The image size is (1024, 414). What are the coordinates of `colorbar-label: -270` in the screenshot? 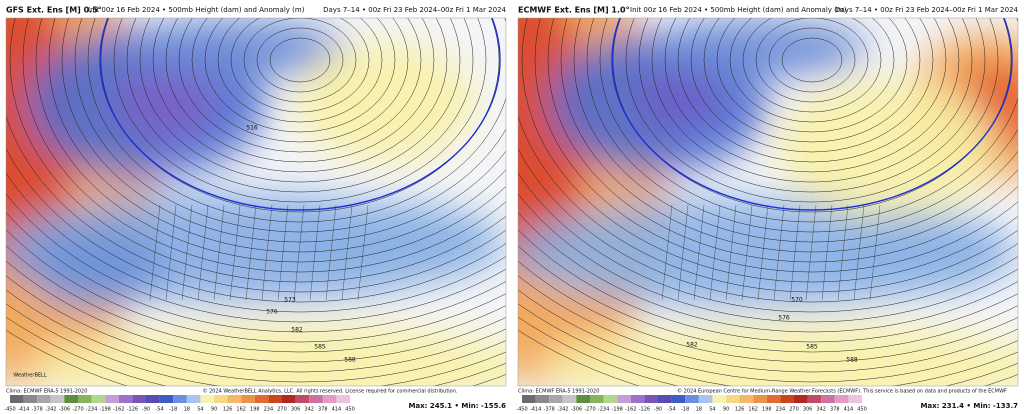 It's located at (589, 410).